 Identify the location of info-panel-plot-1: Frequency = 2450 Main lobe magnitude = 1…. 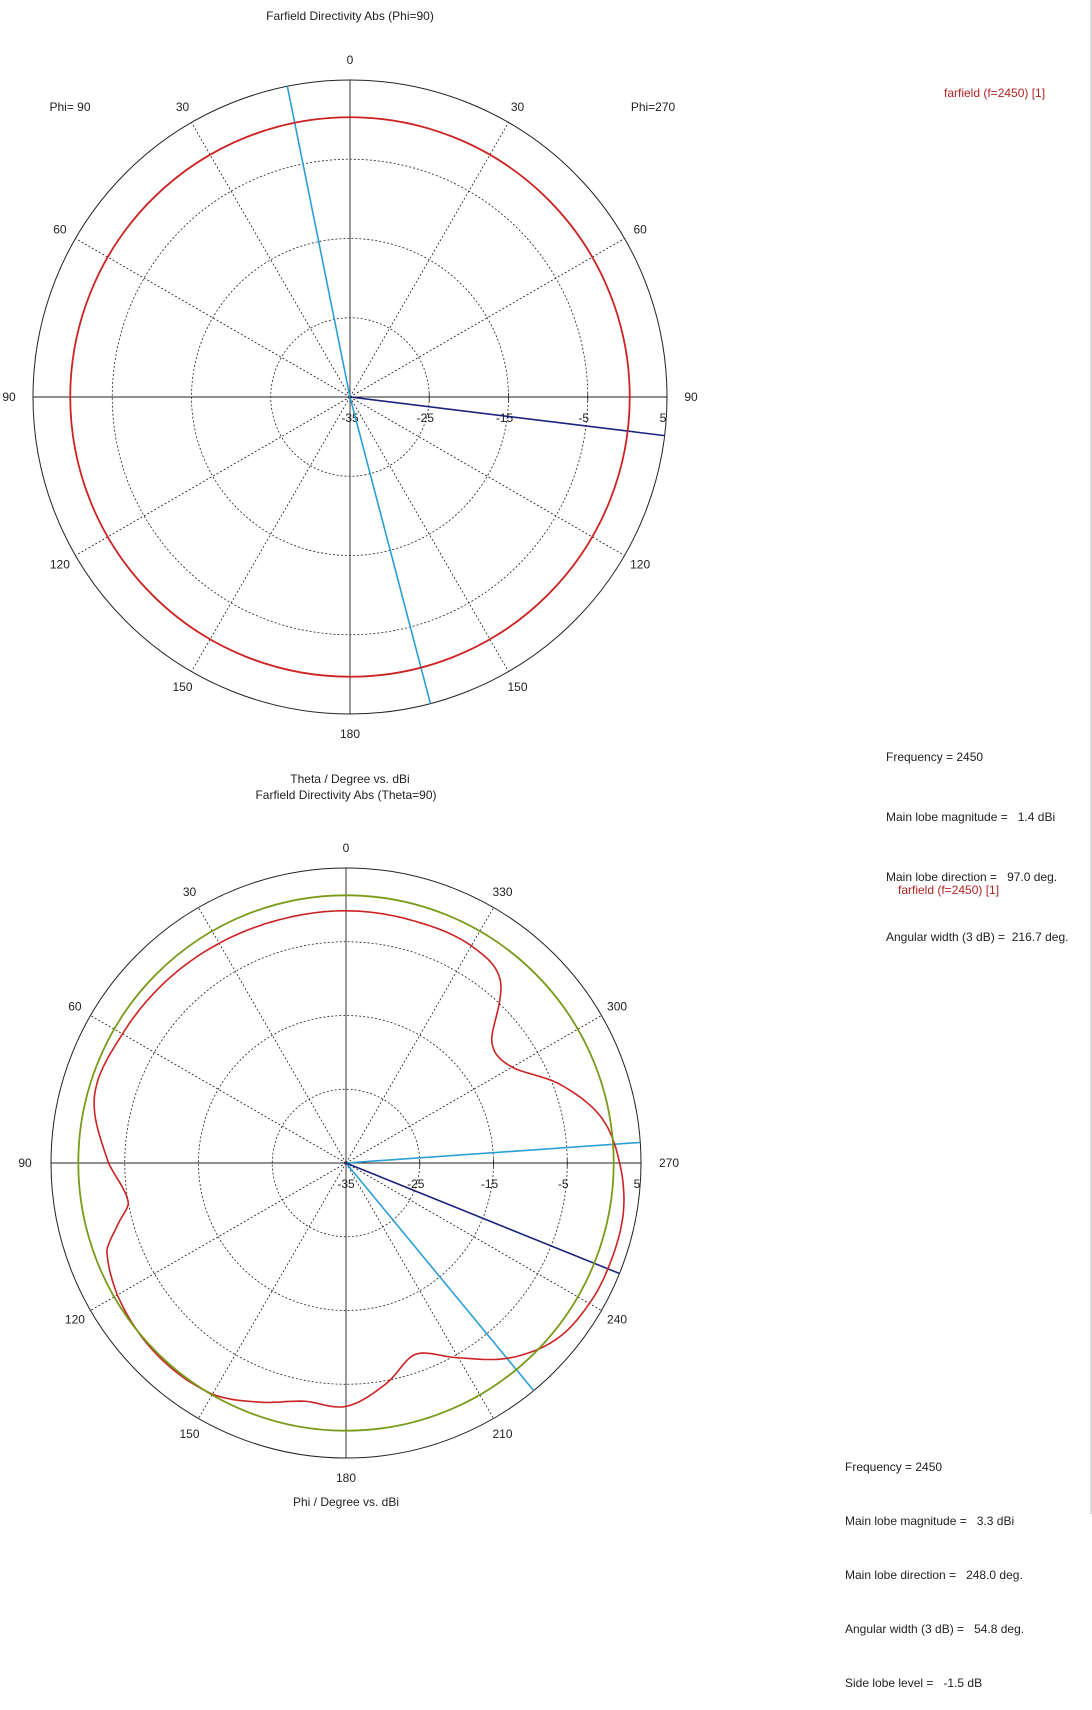
(977, 837).